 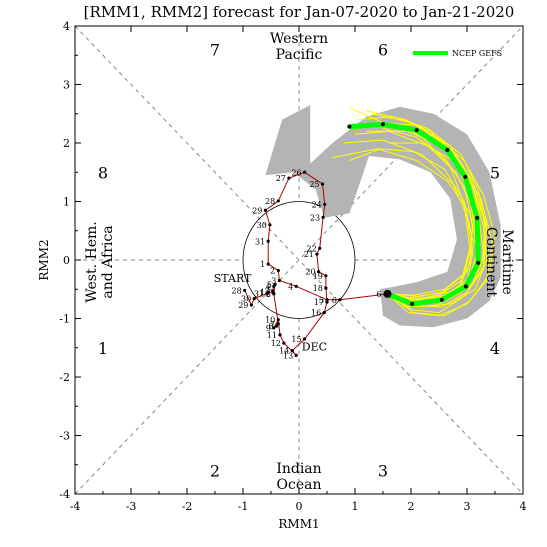 What do you see at coordinates (314, 347) in the screenshot?
I see `month-label: DEC` at bounding box center [314, 347].